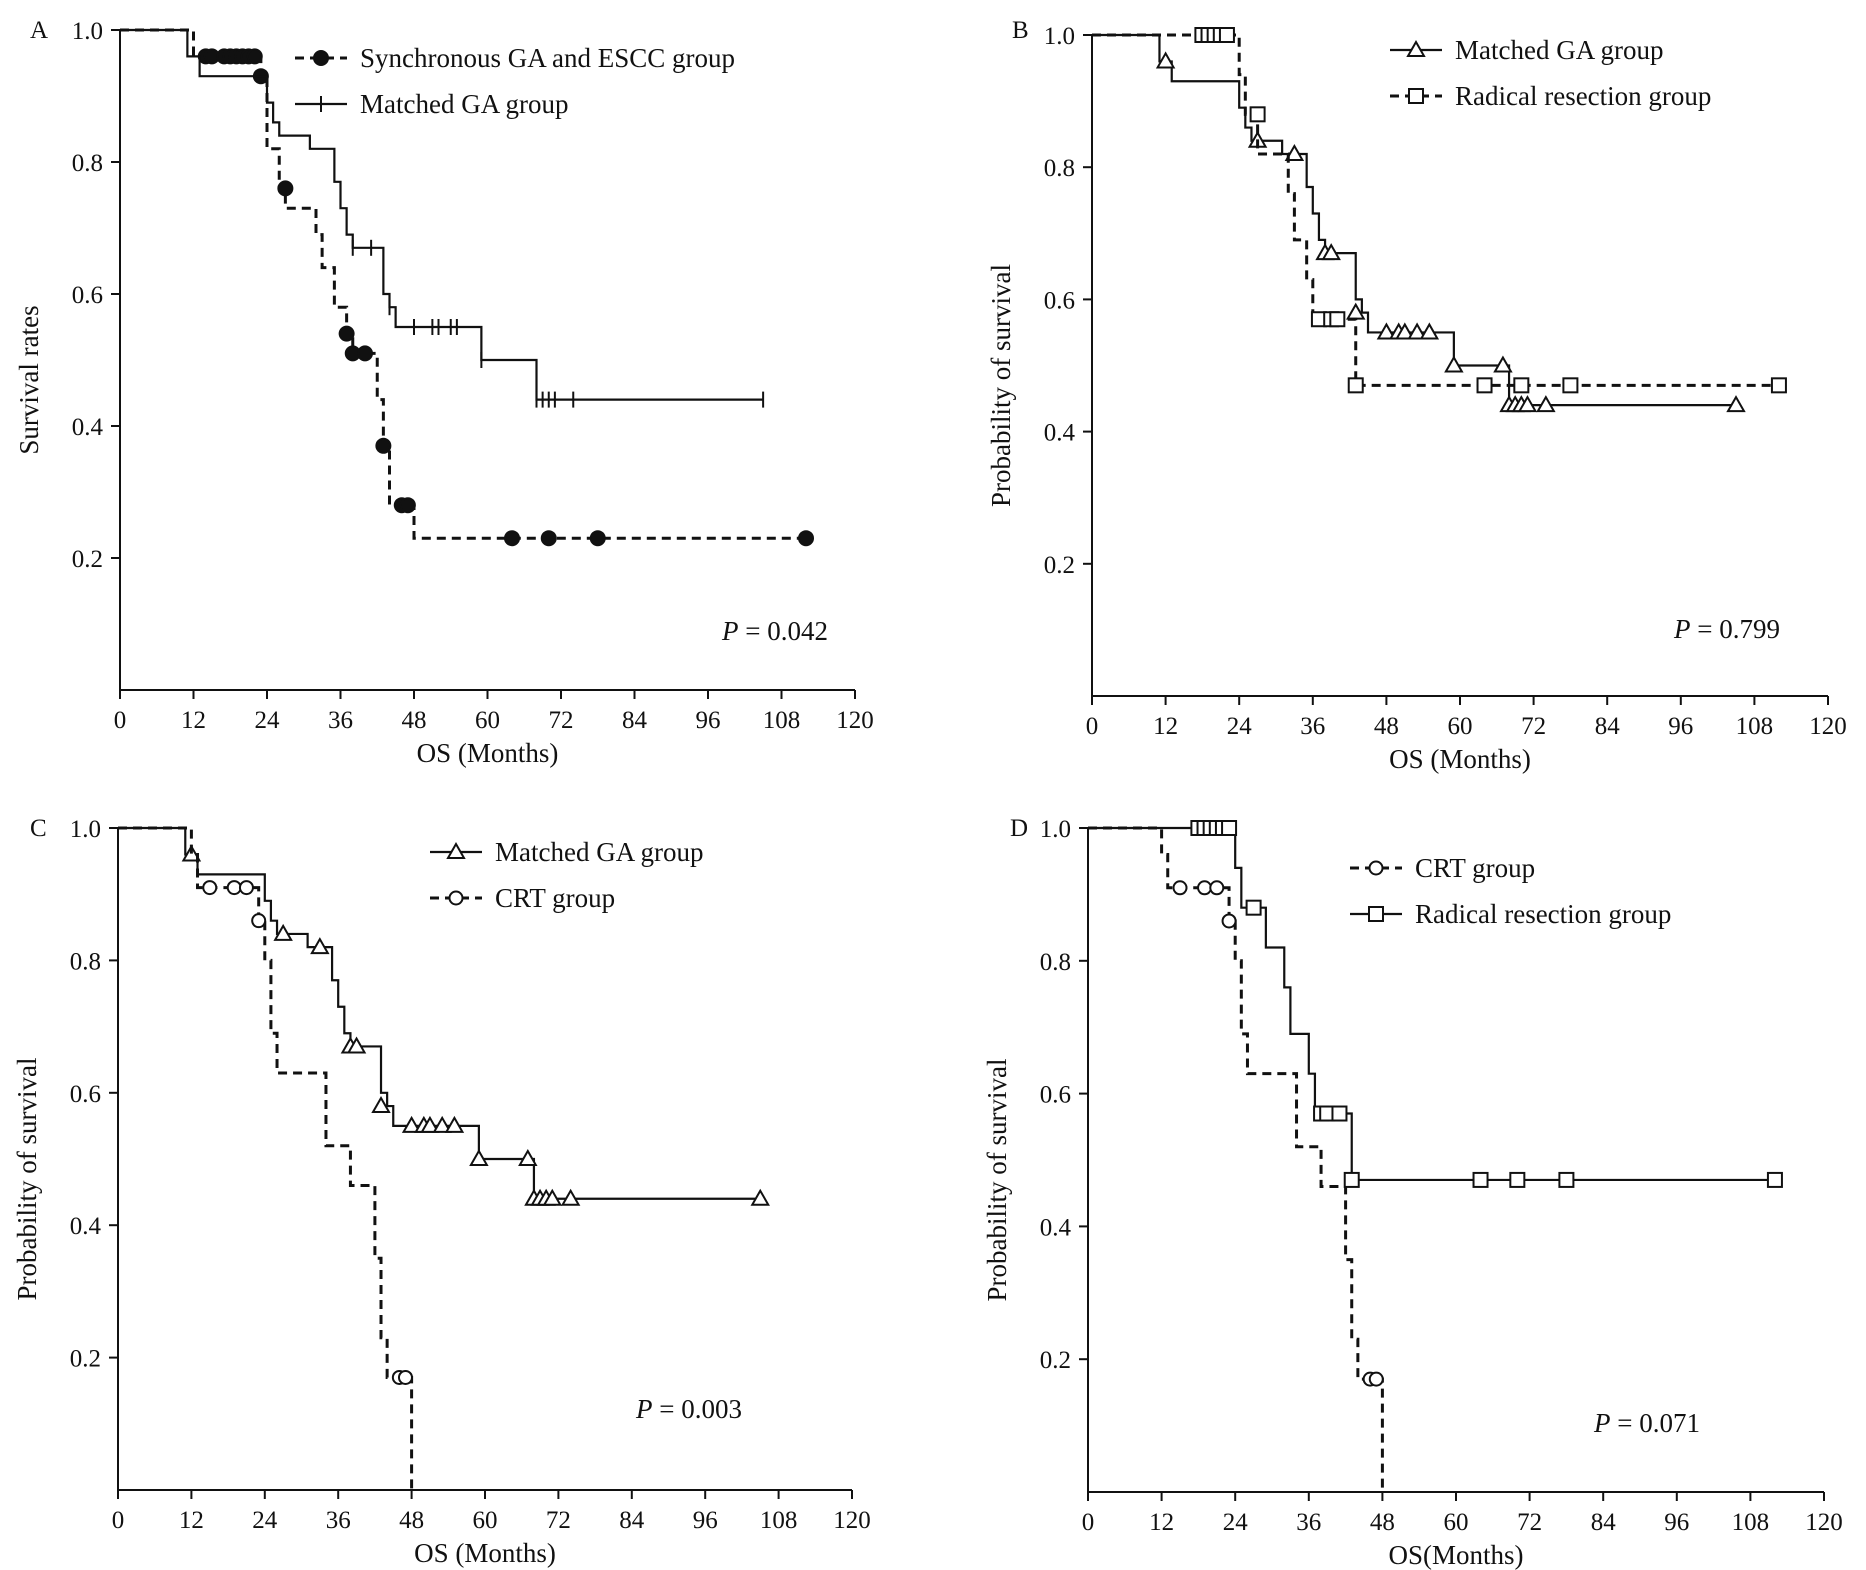  What do you see at coordinates (1019, 828) in the screenshot?
I see `panel-letter: D` at bounding box center [1019, 828].